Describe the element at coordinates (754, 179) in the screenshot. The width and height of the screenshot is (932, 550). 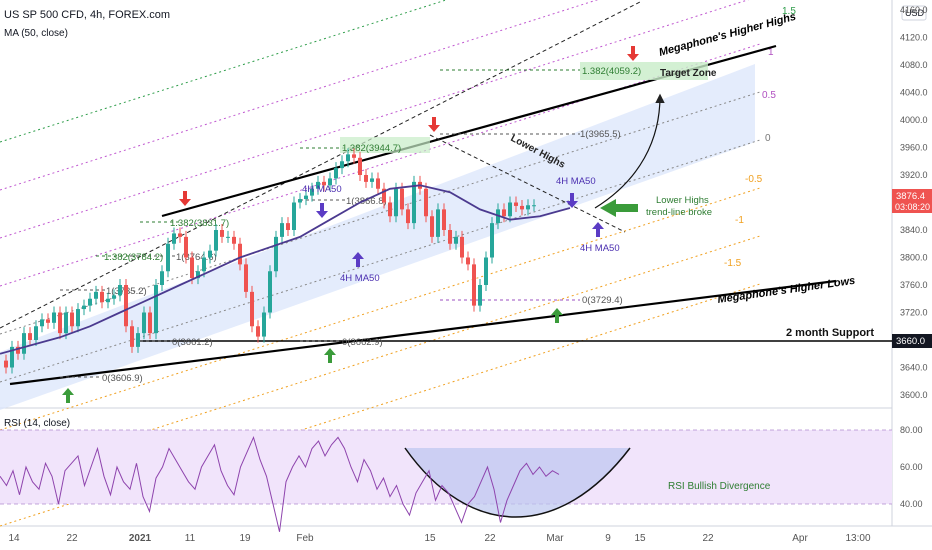
I see `level-neg-0-5: -0.5` at that location.